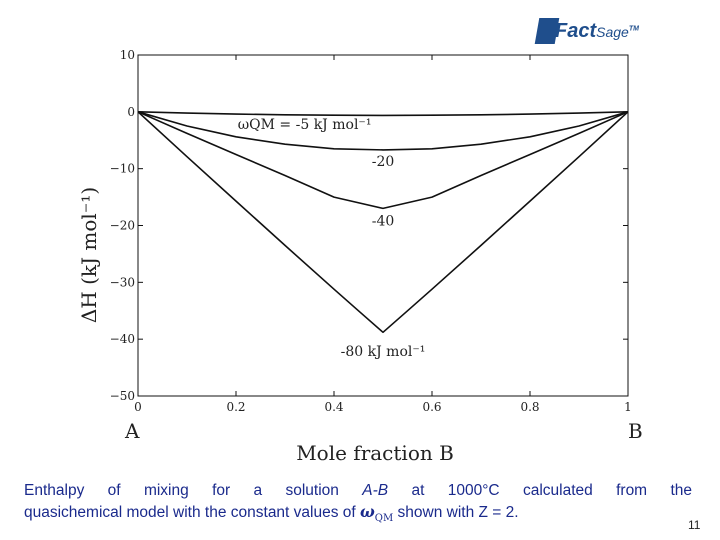  Describe the element at coordinates (122, 339) in the screenshot. I see `y-tick-label: −40` at that location.